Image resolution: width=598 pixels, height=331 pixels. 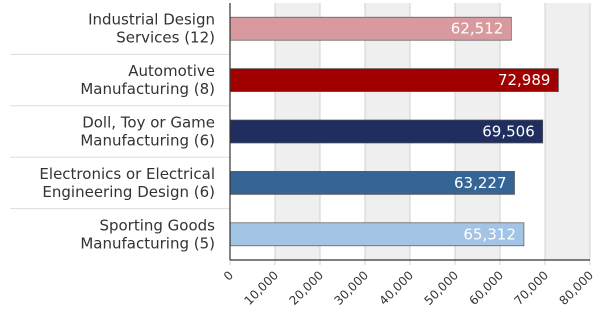 I want to click on data-label: 65,312, so click(x=489, y=234).